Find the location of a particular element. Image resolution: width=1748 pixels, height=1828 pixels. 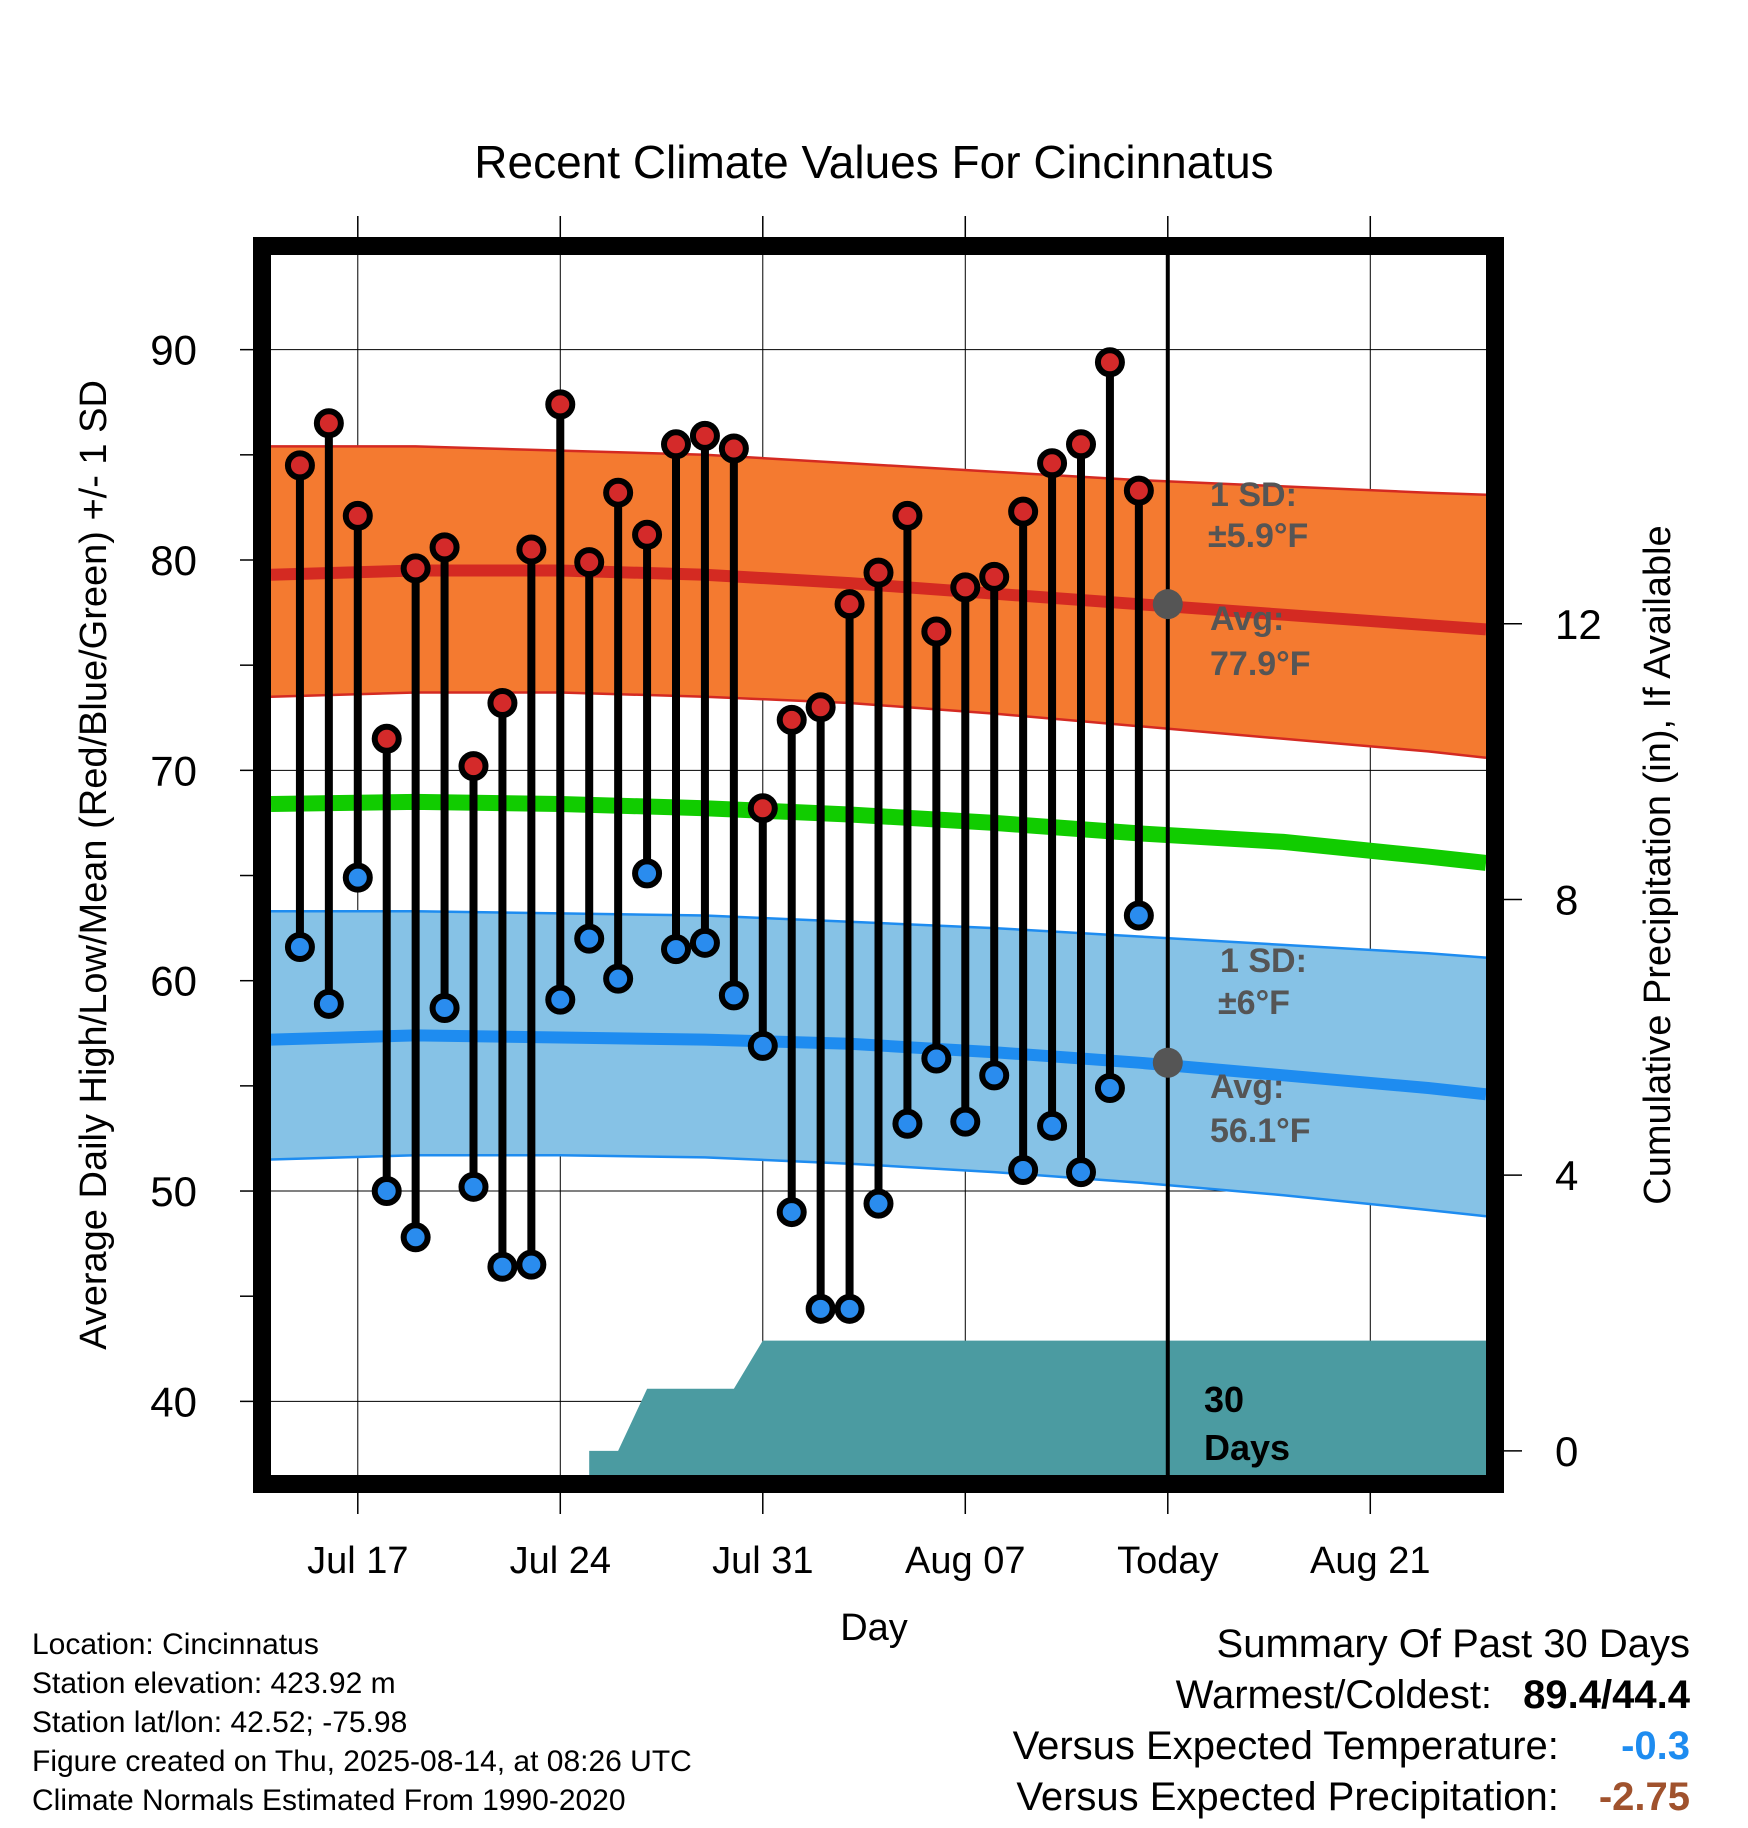

precip-cumulative-area is located at coordinates (1037, 1407).